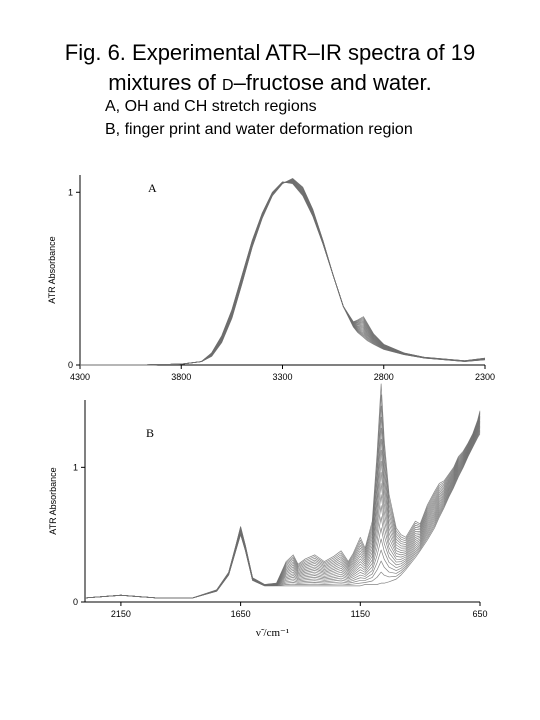 This screenshot has height=720, width=540. What do you see at coordinates (282, 377) in the screenshot?
I see `x-tick-label: 3300` at bounding box center [282, 377].